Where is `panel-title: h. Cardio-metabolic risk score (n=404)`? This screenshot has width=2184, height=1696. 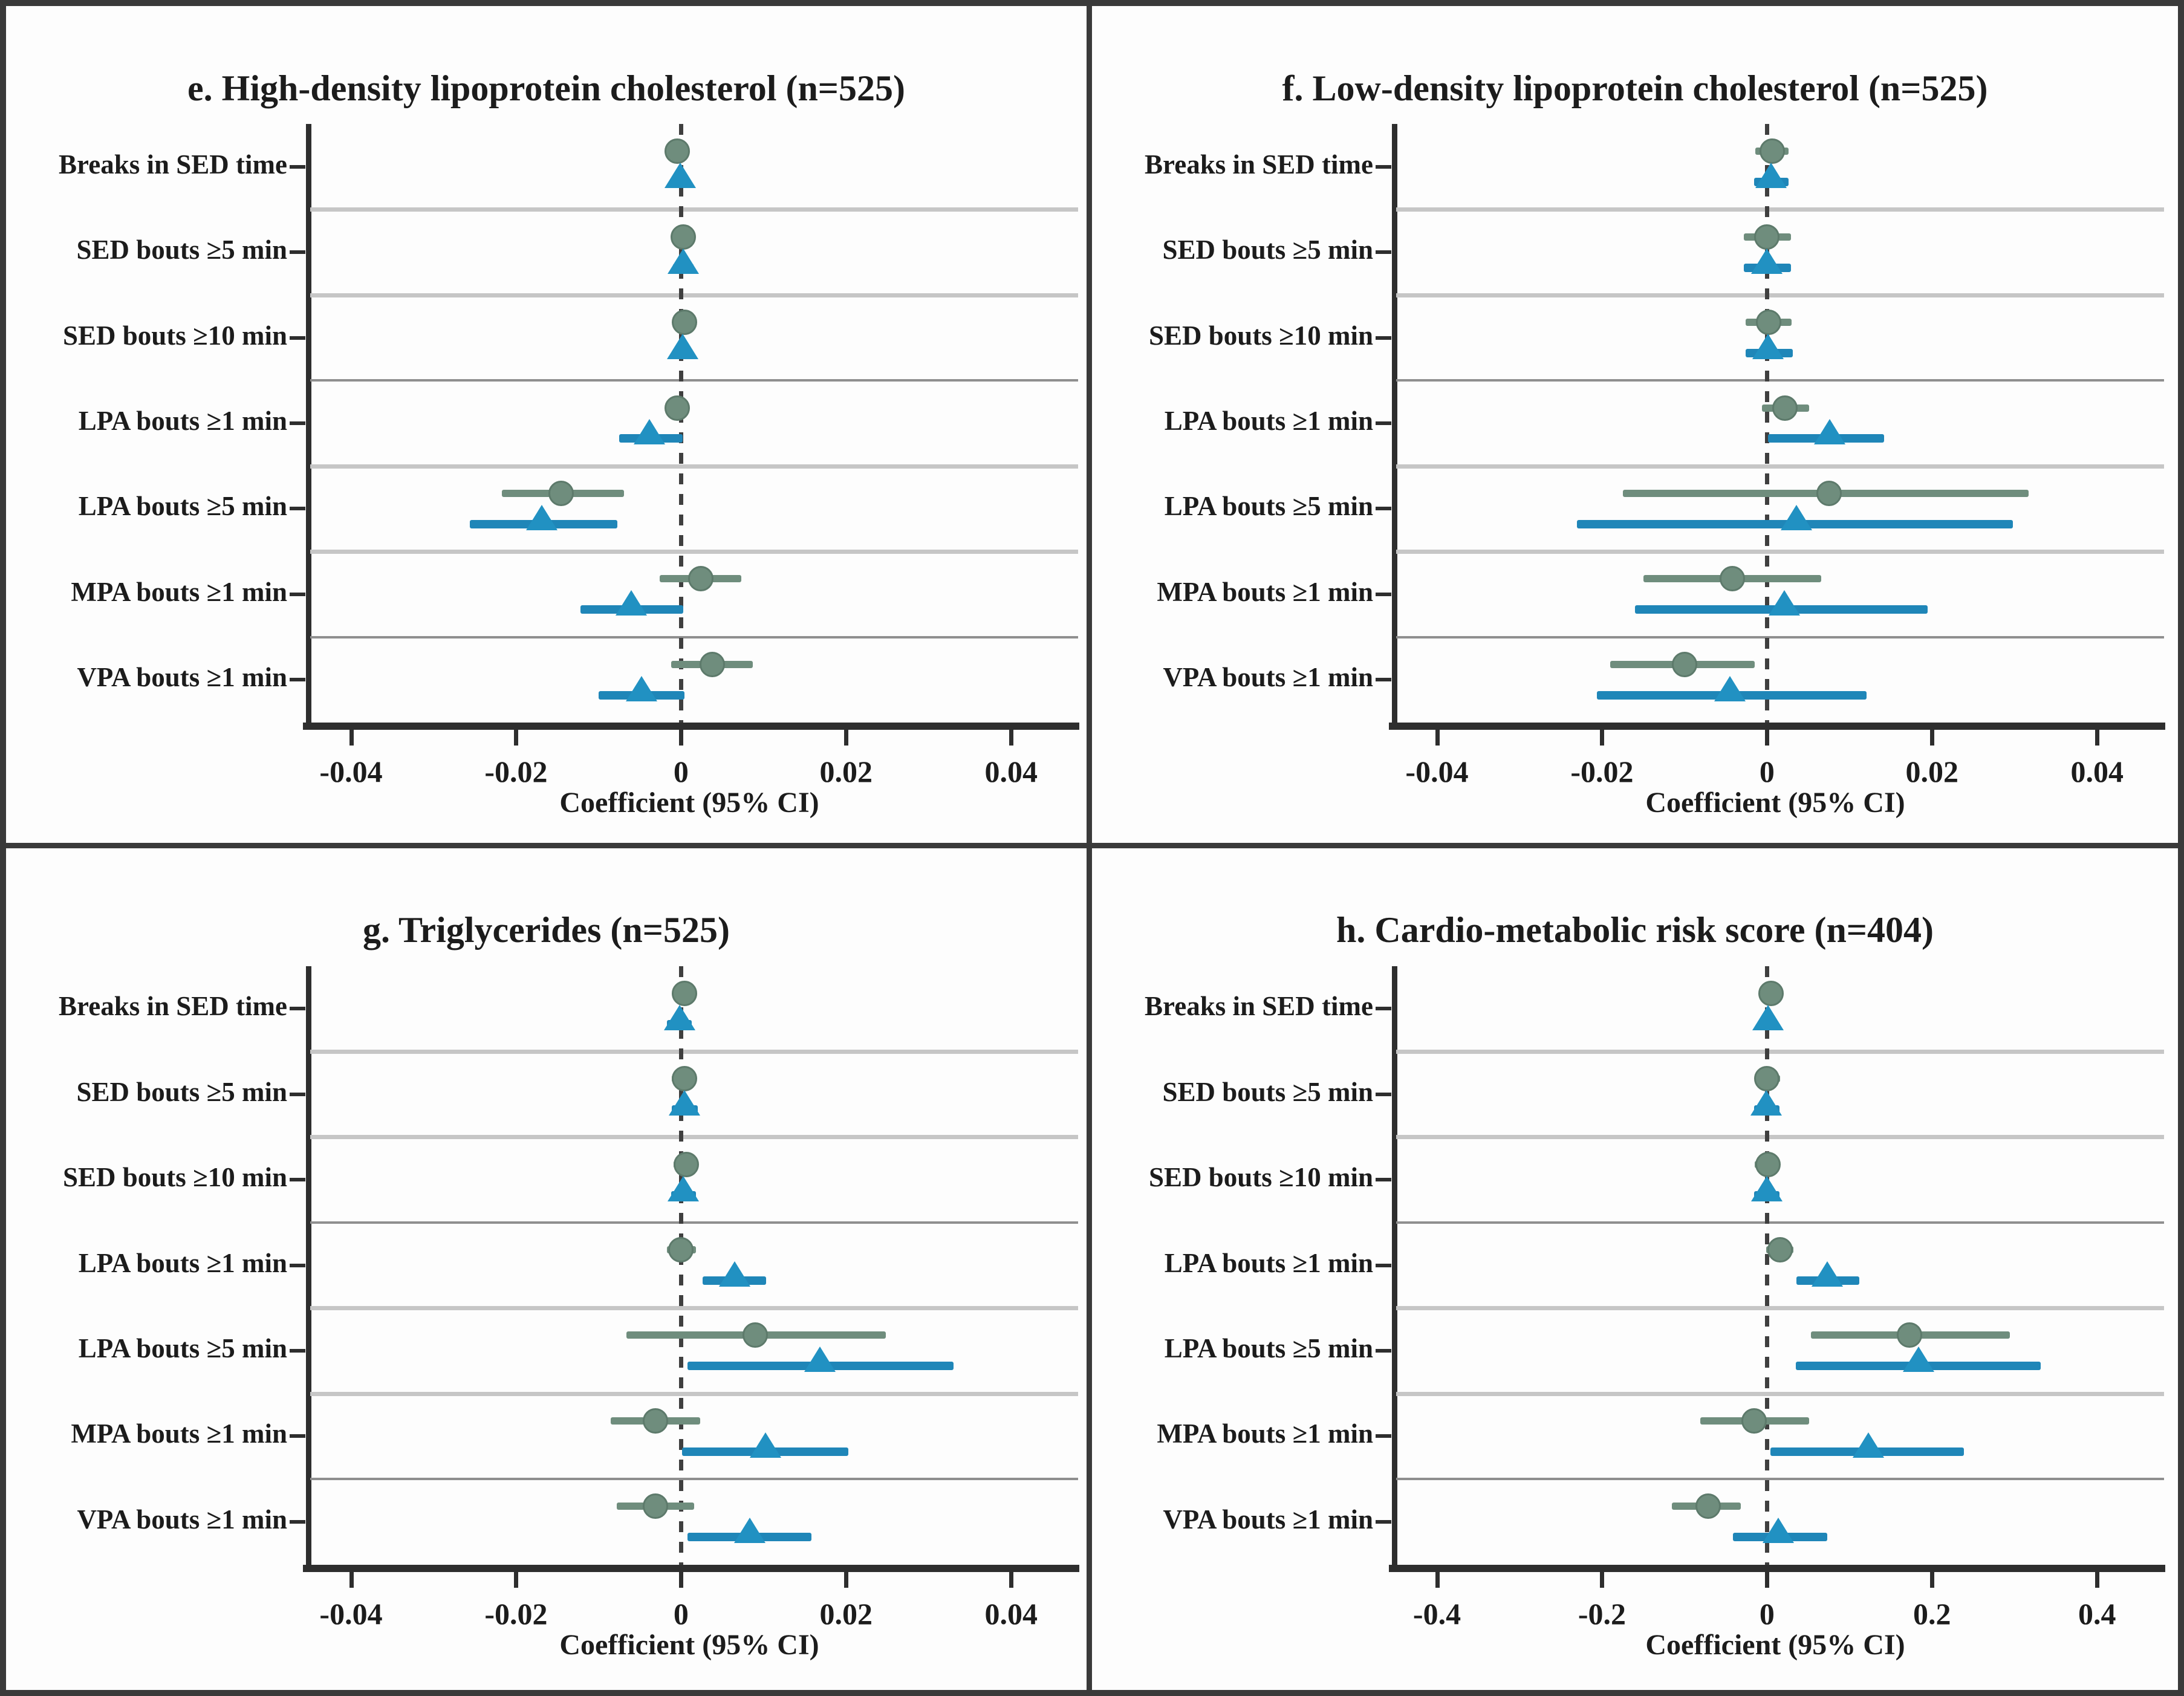
panel-title: h. Cardio-metabolic risk score (n=404) is located at coordinates (1635, 930).